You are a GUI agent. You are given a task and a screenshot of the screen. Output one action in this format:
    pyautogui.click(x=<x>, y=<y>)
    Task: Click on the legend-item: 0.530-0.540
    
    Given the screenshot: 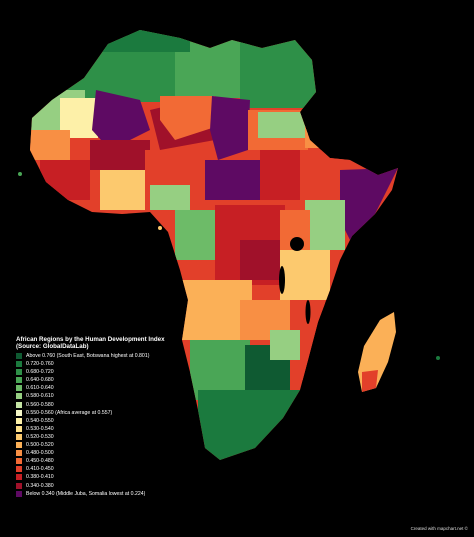 What is the action you would take?
    pyautogui.click(x=91, y=428)
    